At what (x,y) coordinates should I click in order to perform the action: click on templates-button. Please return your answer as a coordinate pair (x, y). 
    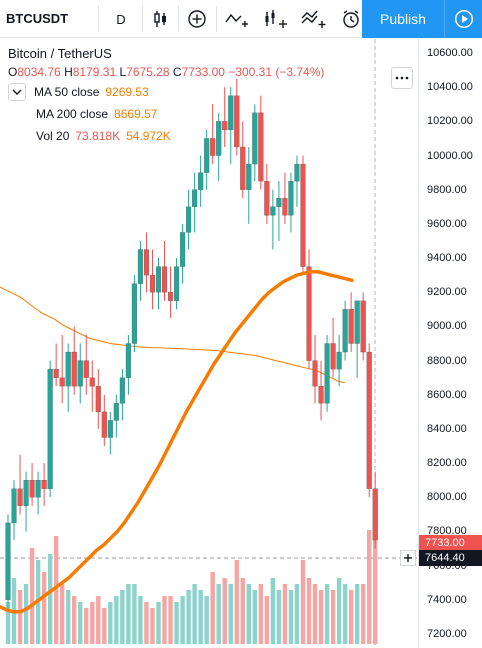
    Looking at the image, I should click on (276, 19).